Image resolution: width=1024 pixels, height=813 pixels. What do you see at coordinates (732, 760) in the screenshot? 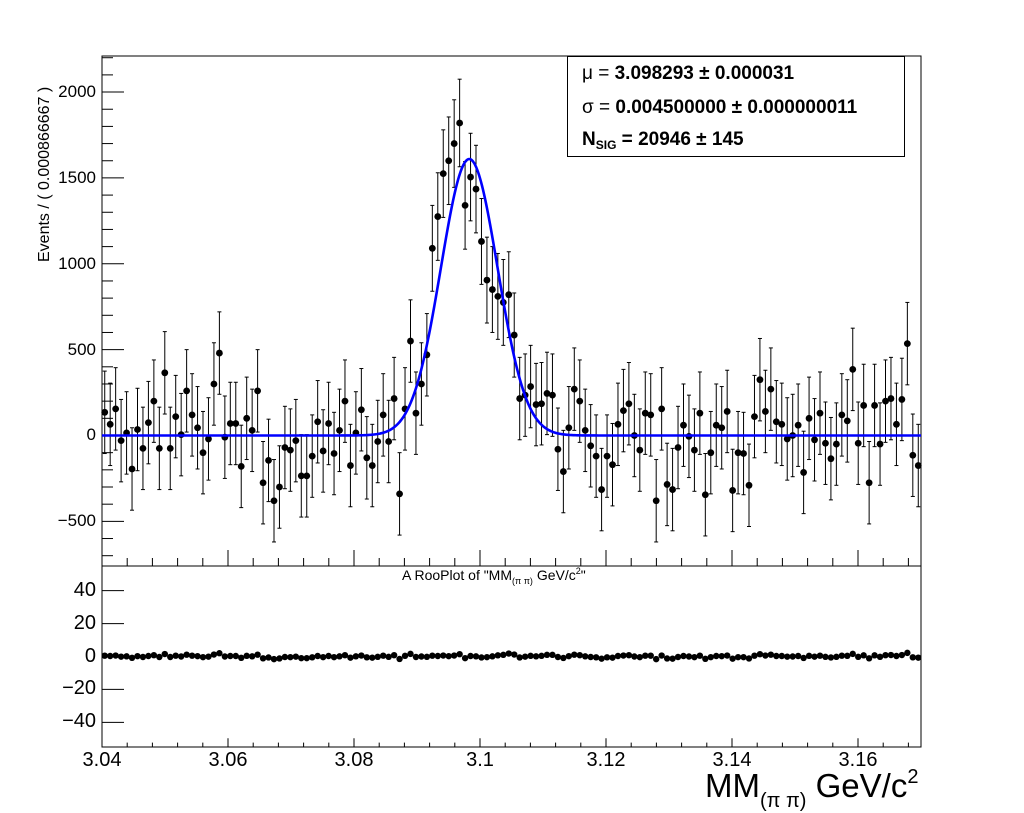
I see `x-tick-label: 3.14` at bounding box center [732, 760].